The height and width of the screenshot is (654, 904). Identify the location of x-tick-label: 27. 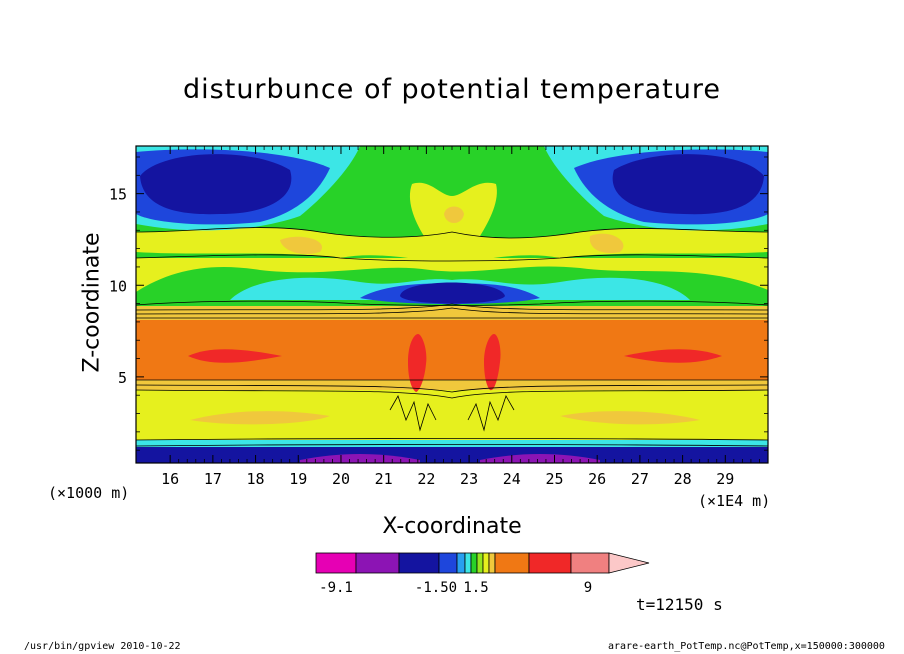
(640, 479).